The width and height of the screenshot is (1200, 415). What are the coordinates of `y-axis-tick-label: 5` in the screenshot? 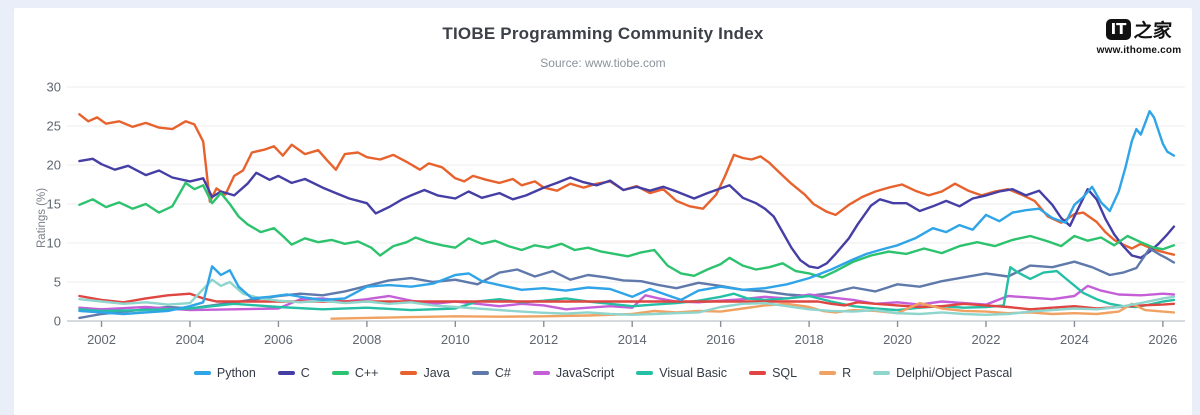 It's located at (57, 282).